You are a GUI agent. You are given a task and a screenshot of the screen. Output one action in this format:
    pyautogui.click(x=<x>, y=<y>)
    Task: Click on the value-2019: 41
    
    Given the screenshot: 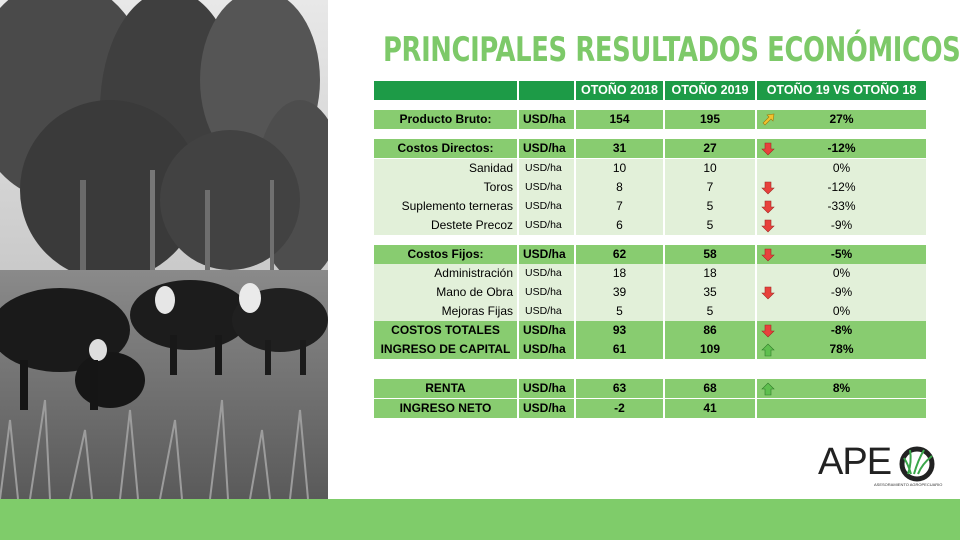 What is the action you would take?
    pyautogui.click(x=711, y=408)
    